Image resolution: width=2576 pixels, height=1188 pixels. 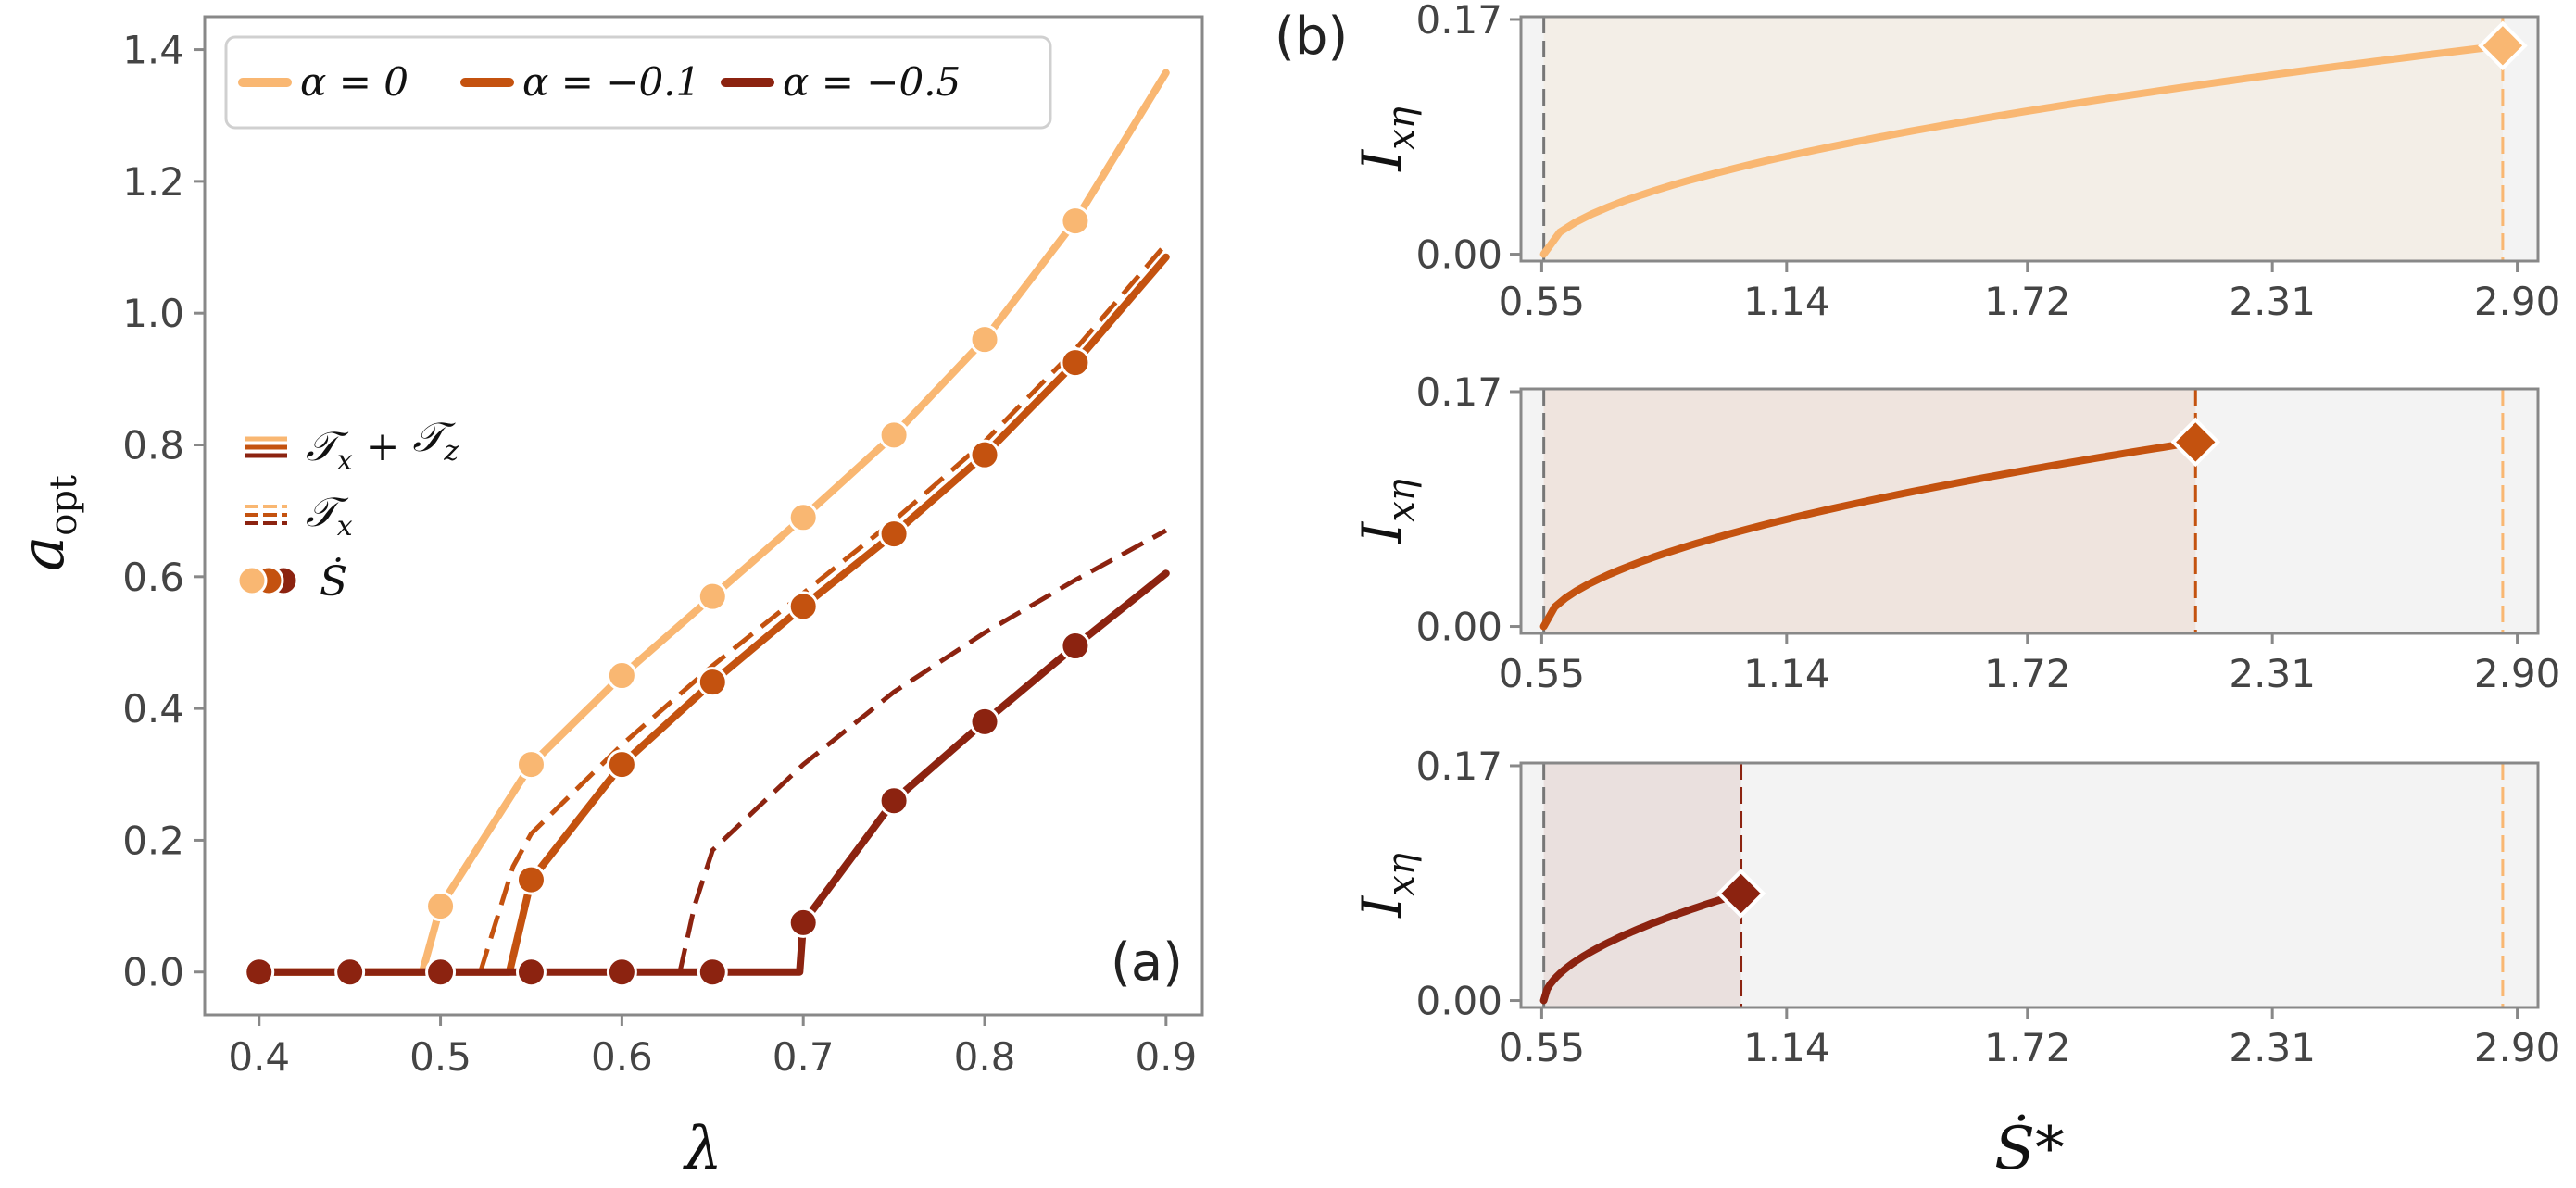 What do you see at coordinates (622, 1057) in the screenshot?
I see `x-tick-label: 0.6` at bounding box center [622, 1057].